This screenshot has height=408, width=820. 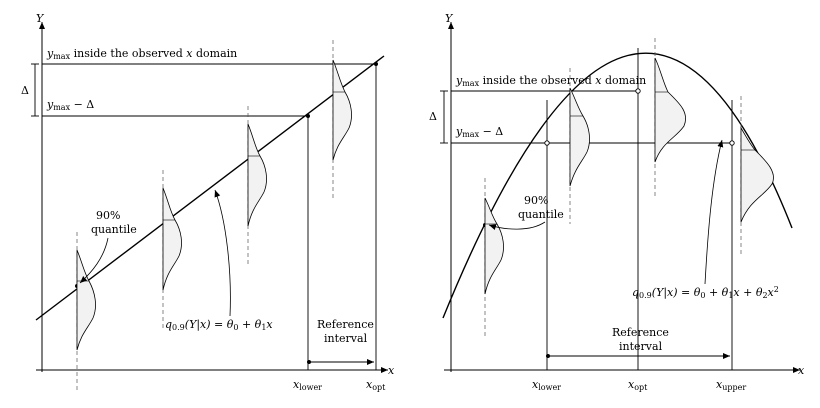 What do you see at coordinates (108, 215) in the screenshot?
I see `left-quantile-label-line1: 90%` at bounding box center [108, 215].